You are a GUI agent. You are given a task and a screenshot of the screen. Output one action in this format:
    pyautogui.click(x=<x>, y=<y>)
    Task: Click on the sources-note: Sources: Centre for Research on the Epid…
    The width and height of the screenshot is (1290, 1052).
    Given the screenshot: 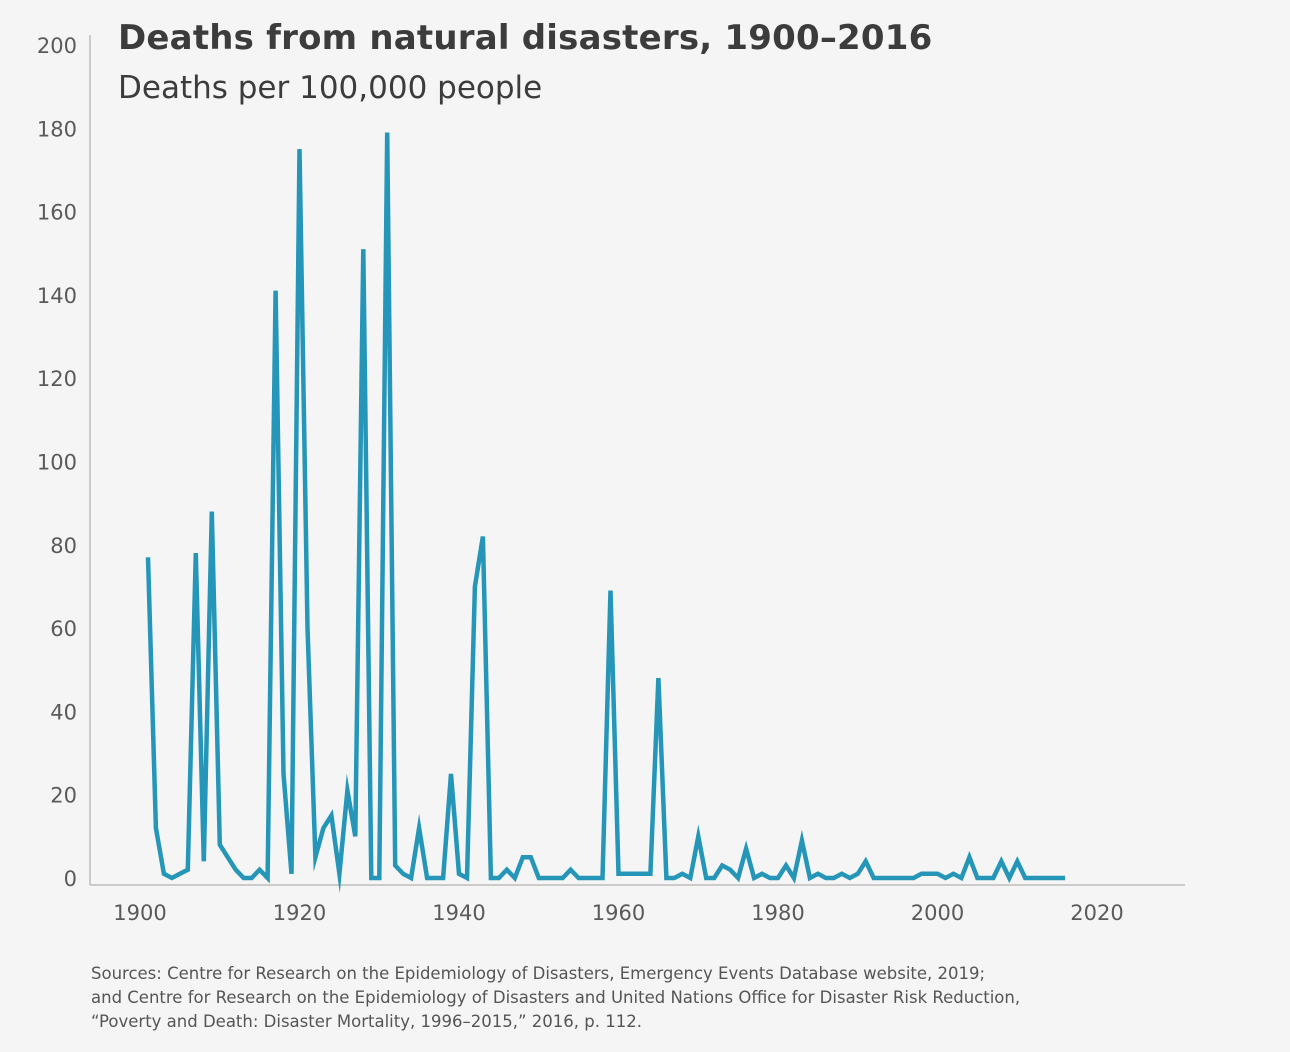 What is the action you would take?
    pyautogui.click(x=681, y=998)
    